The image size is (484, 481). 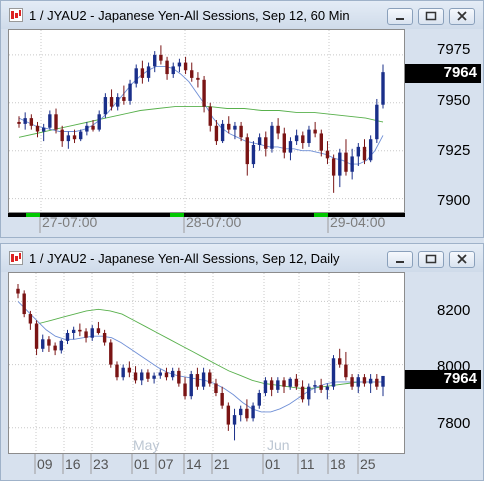 What do you see at coordinates (338, 464) in the screenshot?
I see `x-tick-label: 18` at bounding box center [338, 464].